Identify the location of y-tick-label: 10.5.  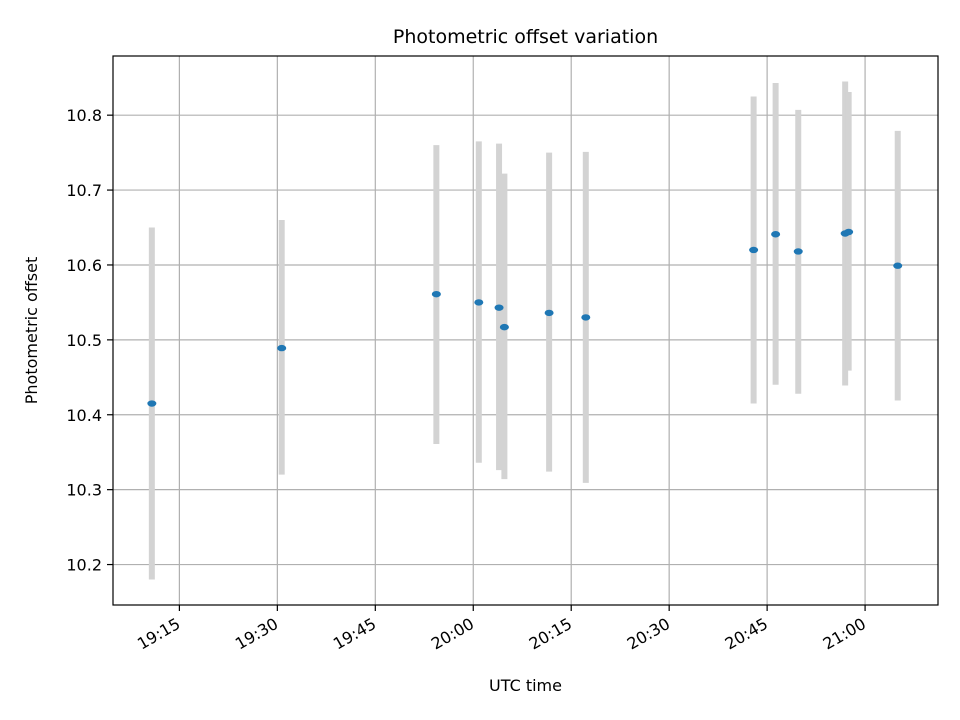
(84, 340).